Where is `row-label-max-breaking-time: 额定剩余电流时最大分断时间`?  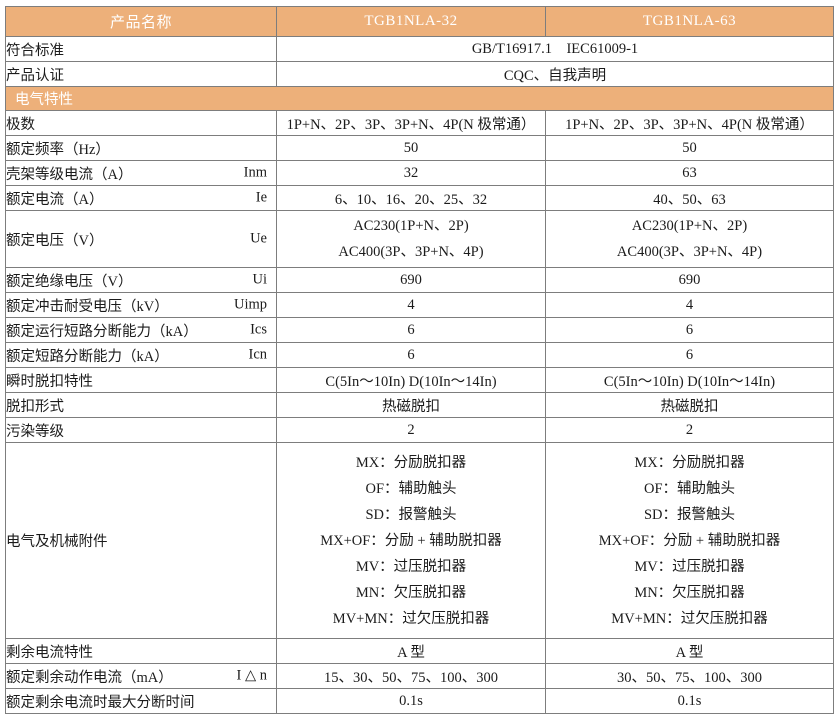 row-label-max-breaking-time: 额定剩余电流时最大分断时间 is located at coordinates (141, 701).